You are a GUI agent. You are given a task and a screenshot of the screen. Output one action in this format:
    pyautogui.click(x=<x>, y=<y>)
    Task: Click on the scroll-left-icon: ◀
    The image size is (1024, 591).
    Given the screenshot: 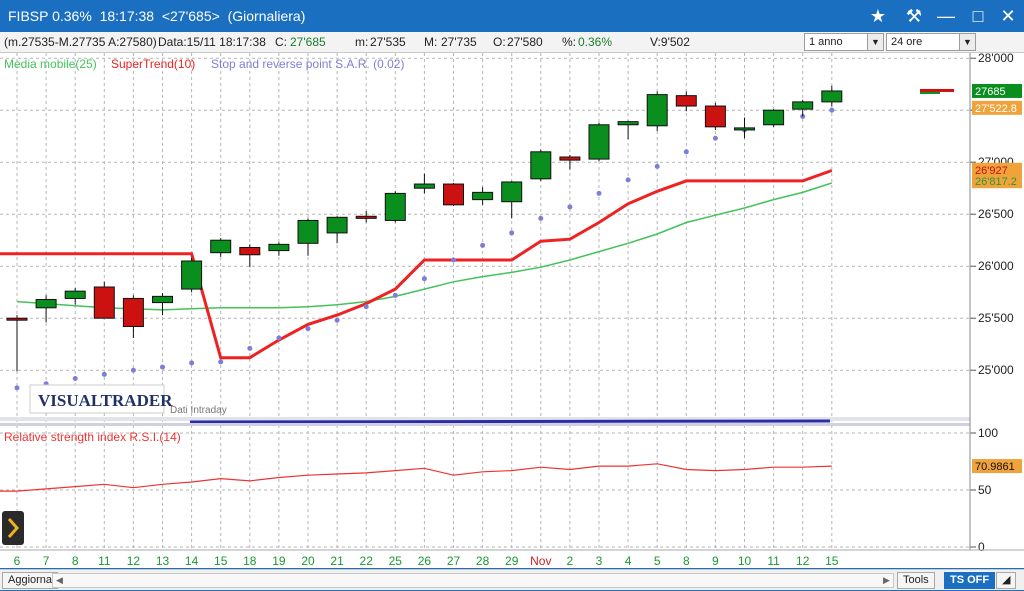 What is the action you would take?
    pyautogui.click(x=59, y=580)
    